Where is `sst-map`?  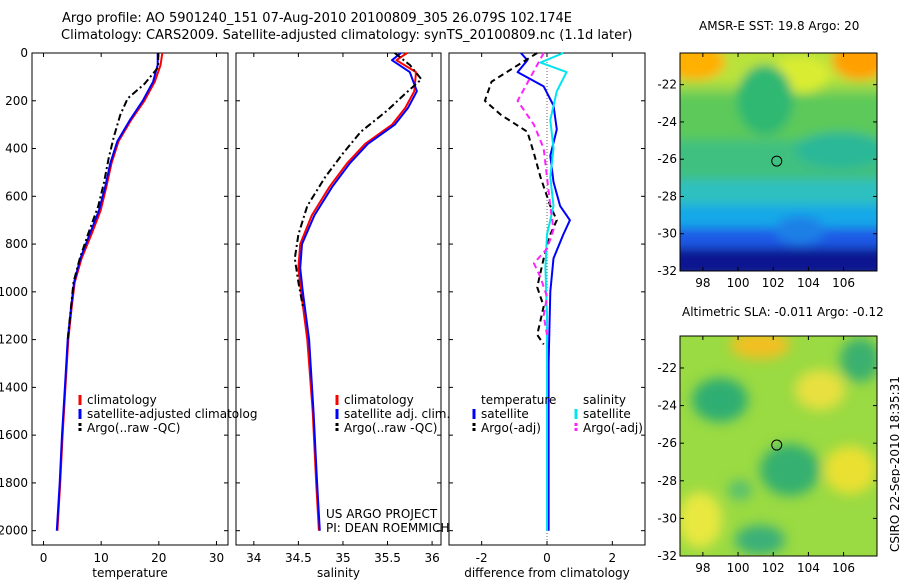
sst-map is located at coordinates (778, 162).